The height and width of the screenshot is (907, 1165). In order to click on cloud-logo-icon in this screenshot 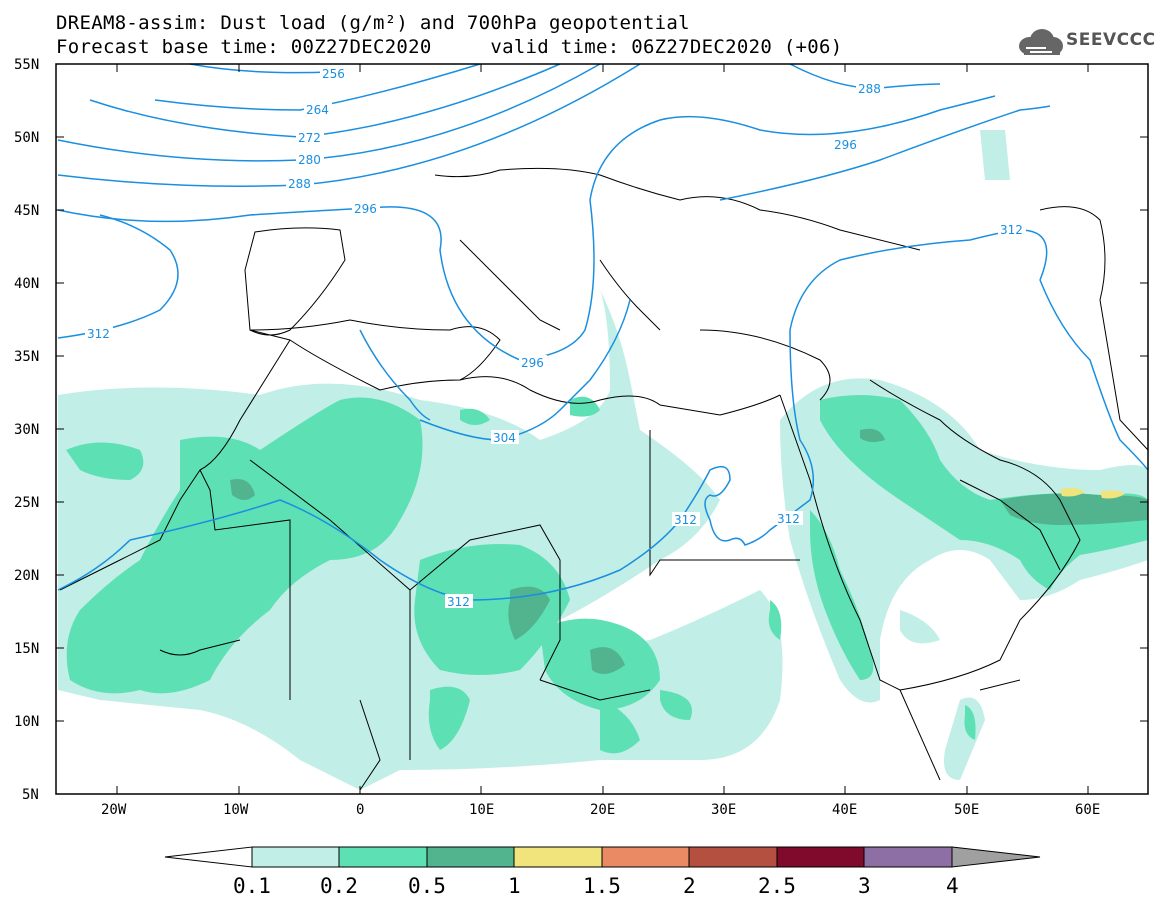, I will do `click(1041, 42)`.